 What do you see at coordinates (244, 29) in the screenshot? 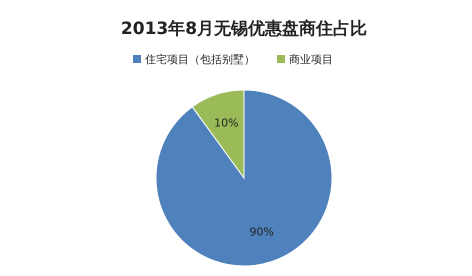
I see `chart-title: 2013年8月无锡优惠盘商住占比` at bounding box center [244, 29].